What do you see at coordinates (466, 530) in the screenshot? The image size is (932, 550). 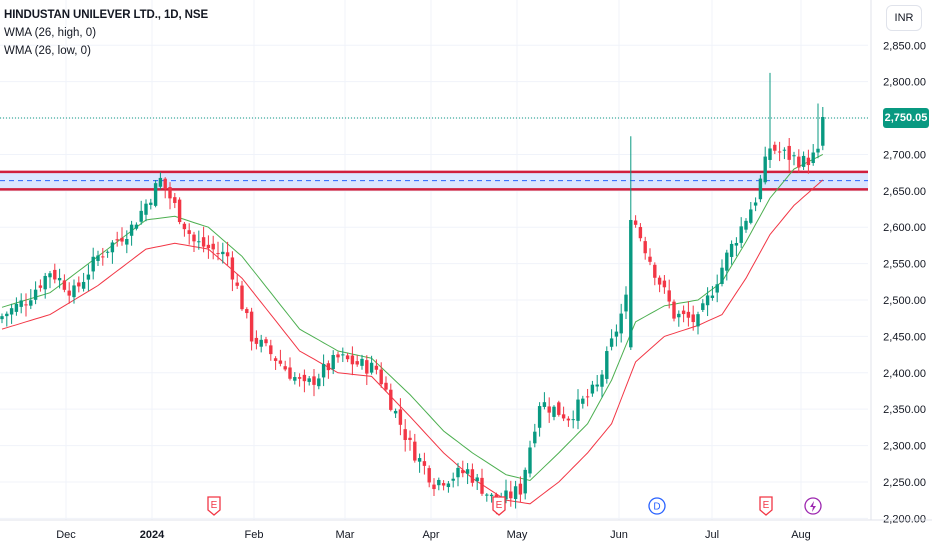 I see `time-axis: Dec 2024 Feb Mar Apr May Jun Jul Aug` at bounding box center [466, 530].